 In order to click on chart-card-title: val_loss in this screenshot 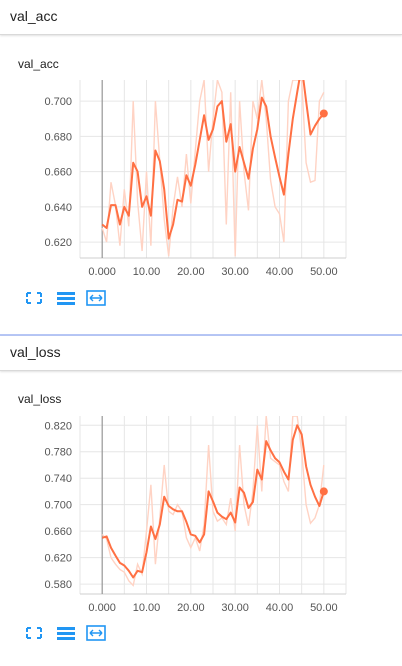, I will do `click(40, 399)`.